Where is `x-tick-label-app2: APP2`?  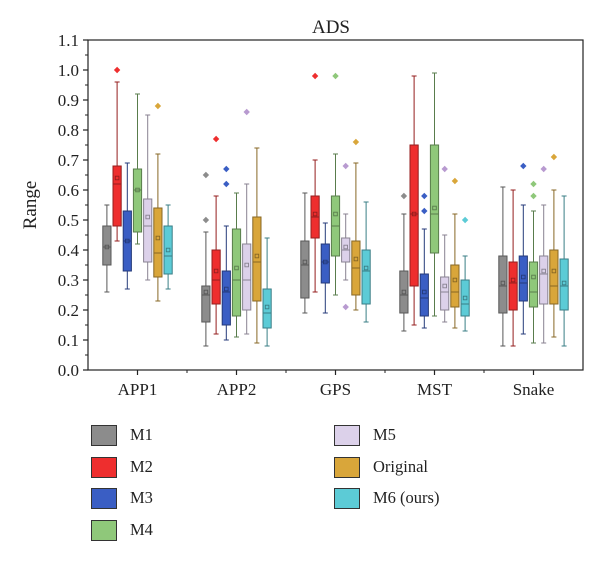 x-tick-label-app2: APP2 is located at coordinates (237, 389).